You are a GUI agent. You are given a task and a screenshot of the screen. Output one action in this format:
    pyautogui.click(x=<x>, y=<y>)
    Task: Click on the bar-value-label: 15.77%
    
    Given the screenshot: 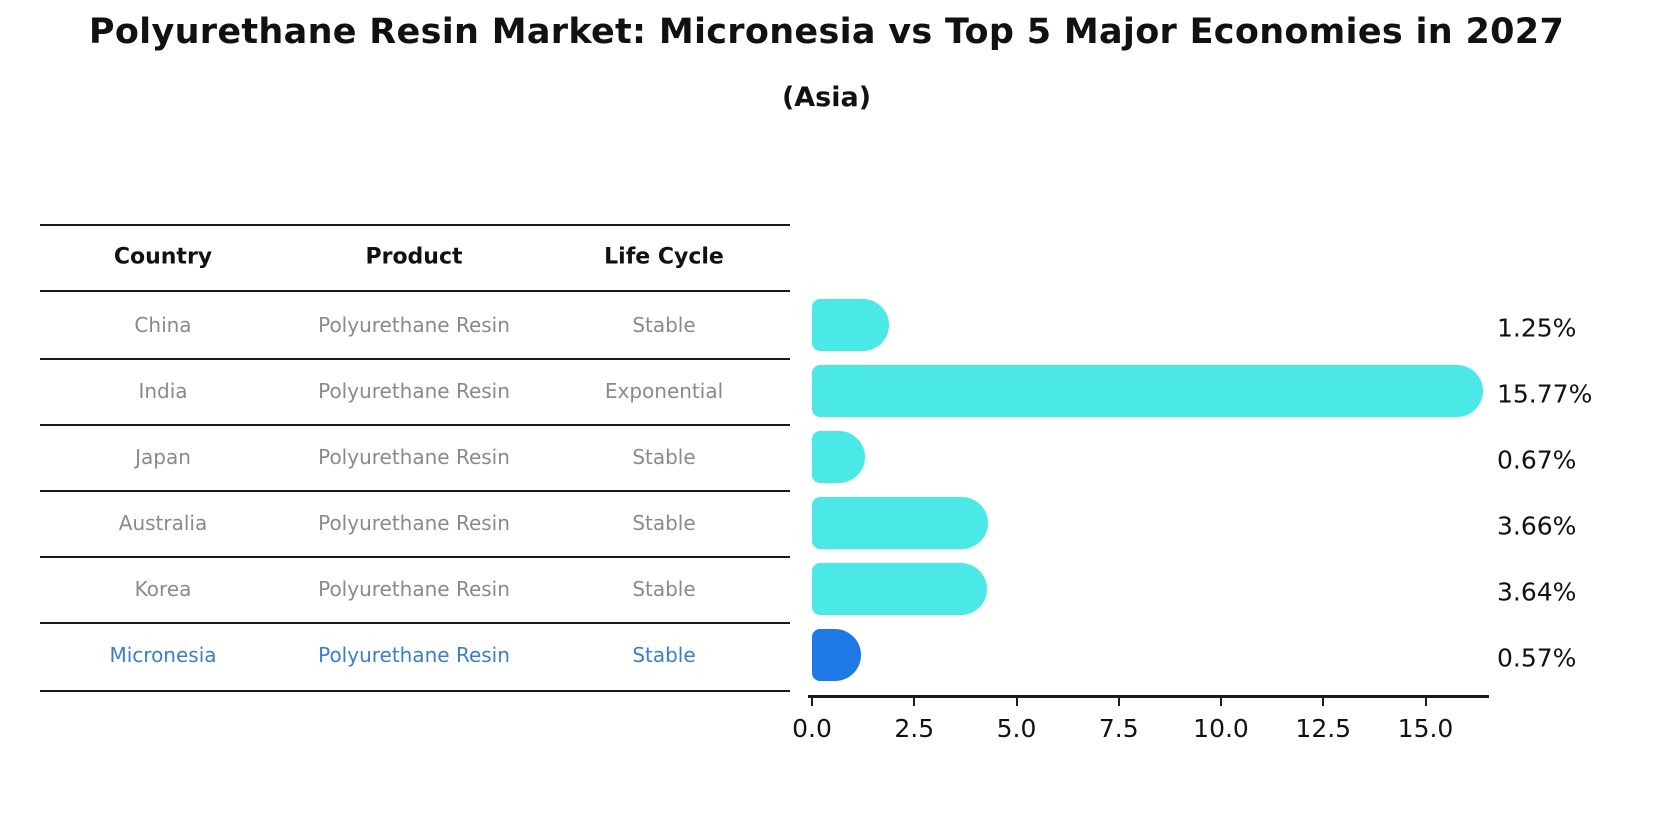 What is the action you would take?
    pyautogui.click(x=1545, y=394)
    